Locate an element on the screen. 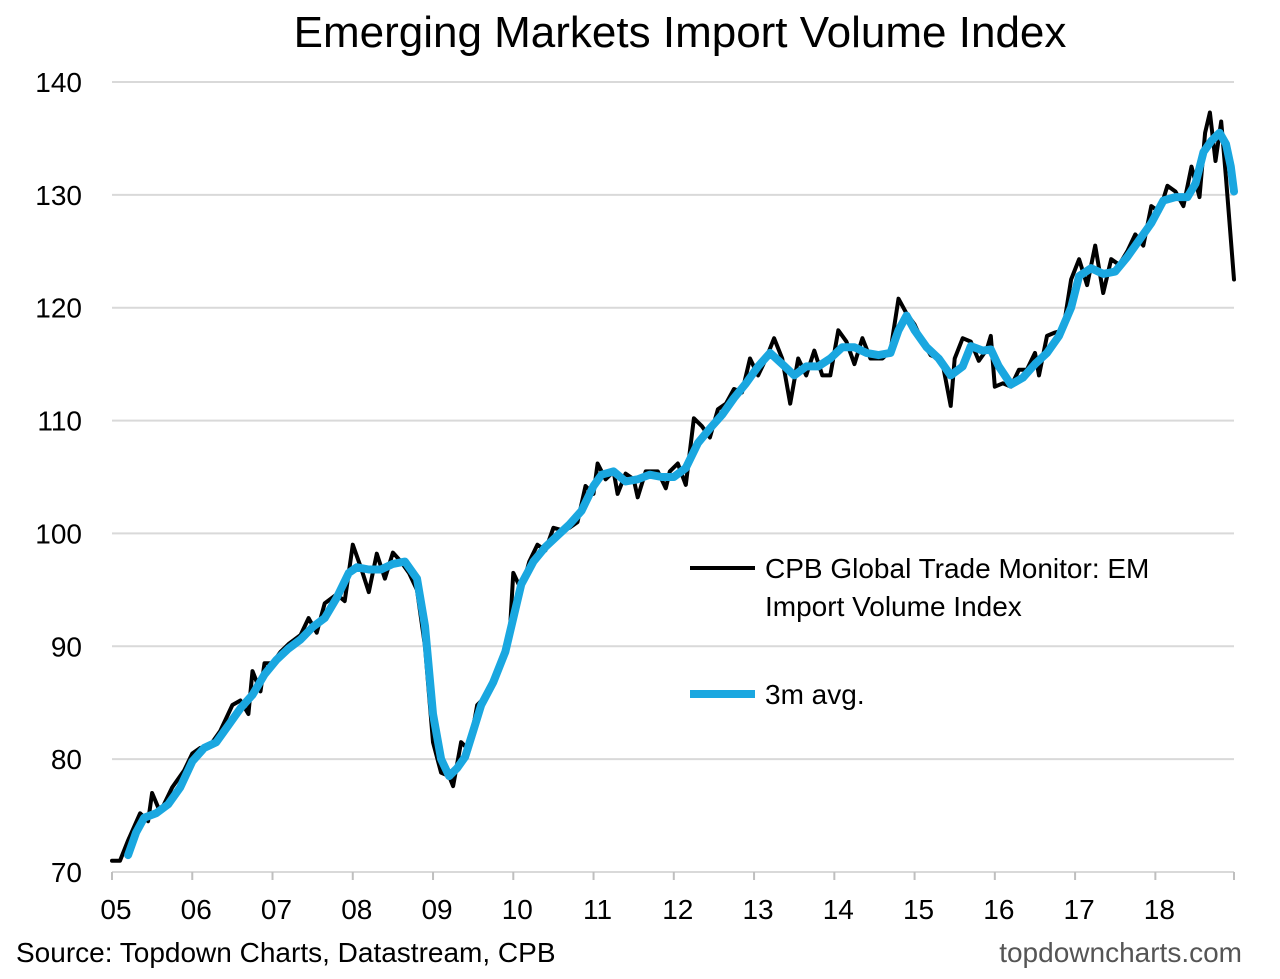 The image size is (1280, 979). x-tick-label: 06 is located at coordinates (196, 909).